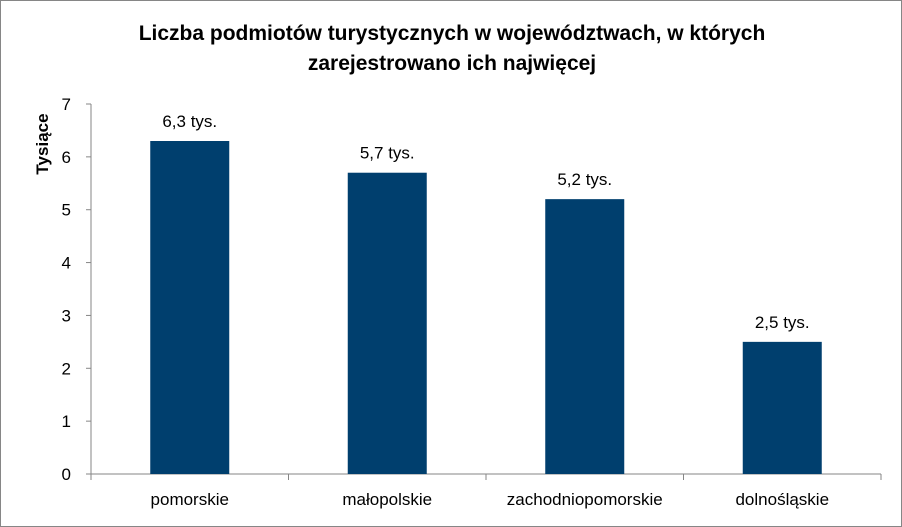 This screenshot has width=902, height=527. What do you see at coordinates (190, 499) in the screenshot?
I see `x-category-label: pomorskie` at bounding box center [190, 499].